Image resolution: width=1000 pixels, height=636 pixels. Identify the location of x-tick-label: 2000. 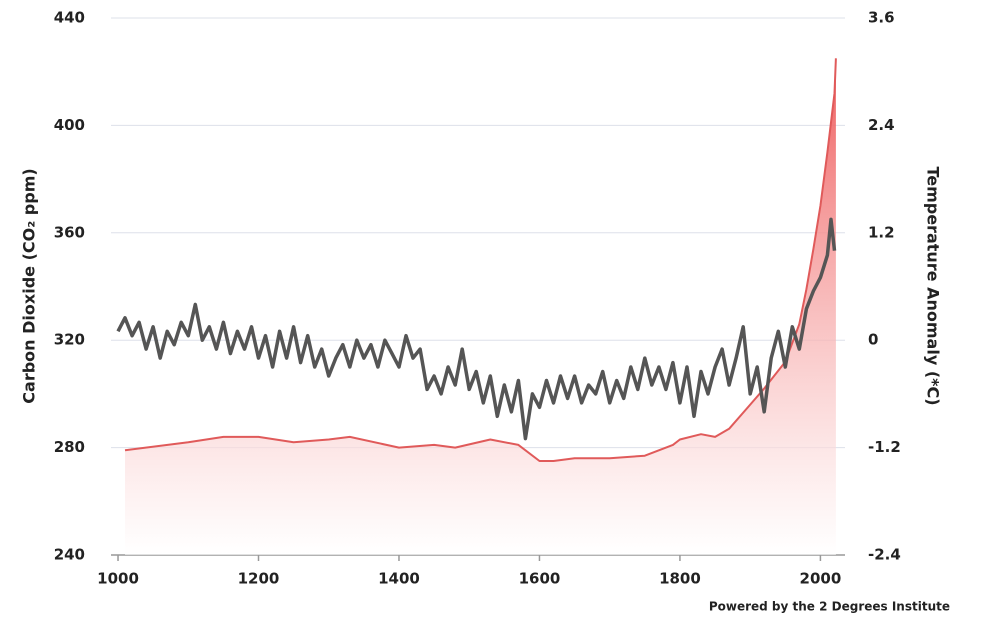
(821, 579).